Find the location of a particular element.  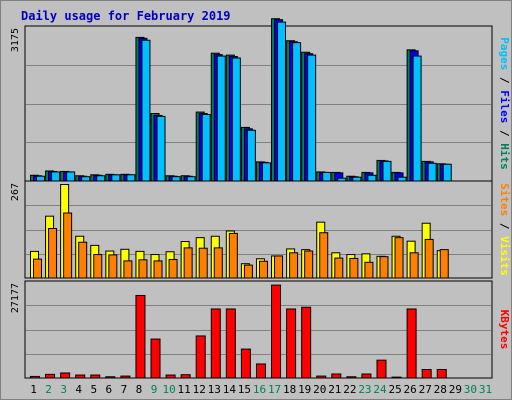

side-label-kbytes: KBytes is located at coordinates (504, 330).